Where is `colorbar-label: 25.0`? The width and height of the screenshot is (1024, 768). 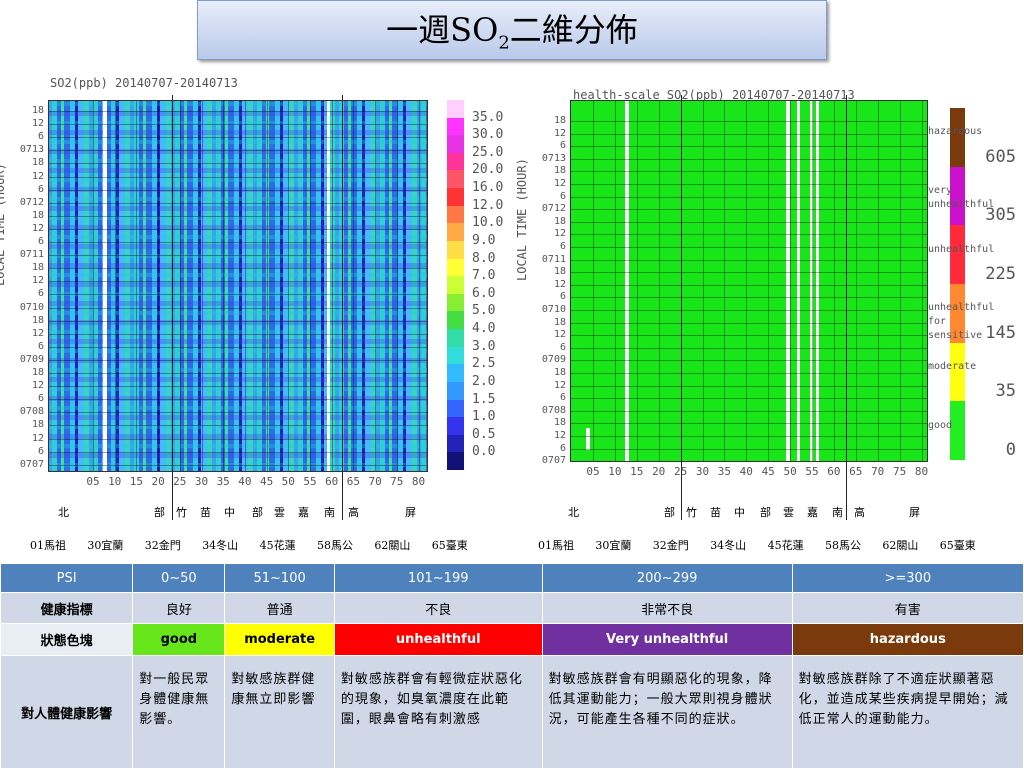 colorbar-label: 25.0 is located at coordinates (488, 152).